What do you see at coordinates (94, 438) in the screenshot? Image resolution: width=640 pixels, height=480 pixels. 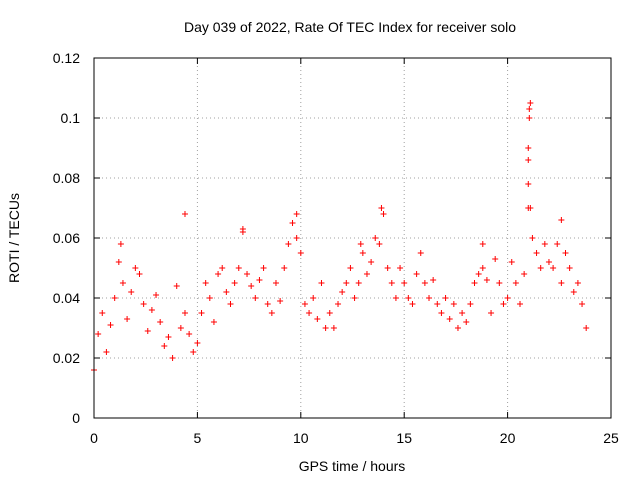 I see `x-tick-label: 0` at bounding box center [94, 438].